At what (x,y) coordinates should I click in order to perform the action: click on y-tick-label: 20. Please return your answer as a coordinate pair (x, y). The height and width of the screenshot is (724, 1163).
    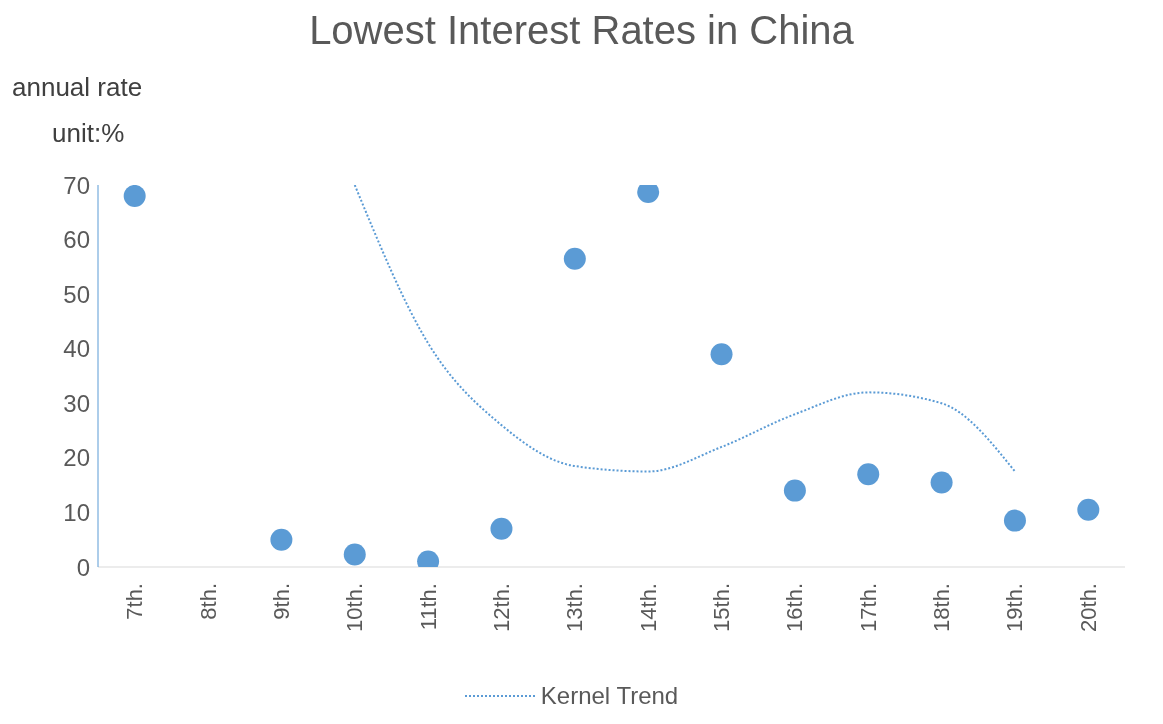
    Looking at the image, I should click on (76, 458).